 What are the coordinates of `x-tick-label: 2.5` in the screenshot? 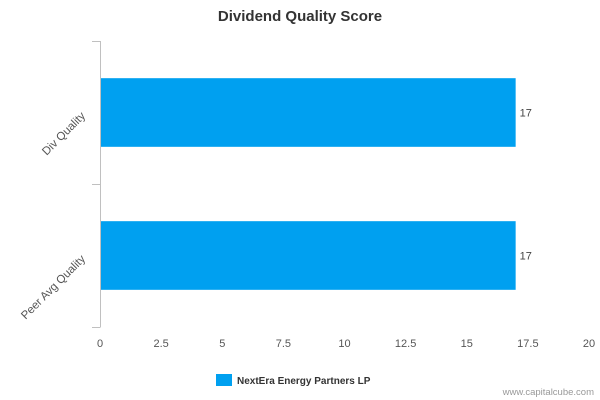 It's located at (160, 344).